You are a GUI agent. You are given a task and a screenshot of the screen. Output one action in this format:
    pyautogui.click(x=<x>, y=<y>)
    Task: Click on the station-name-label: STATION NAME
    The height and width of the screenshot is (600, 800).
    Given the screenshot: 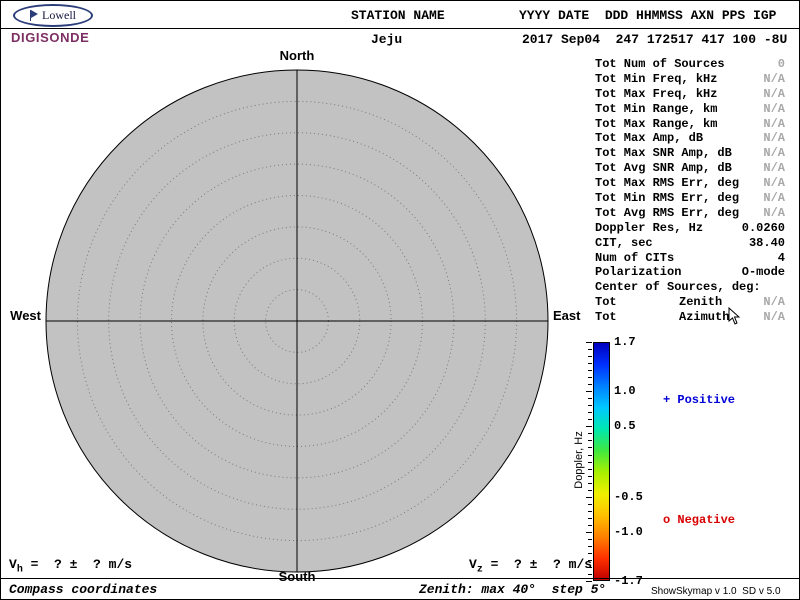 What is the action you would take?
    pyautogui.click(x=398, y=15)
    